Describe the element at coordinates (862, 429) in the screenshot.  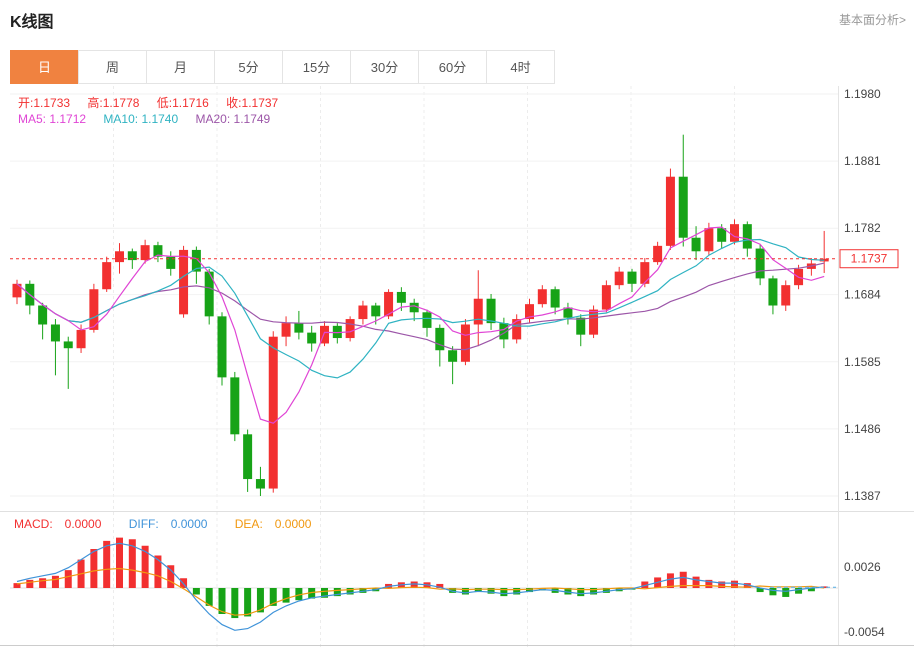
I see `svg-text: 1.1486` at that location.